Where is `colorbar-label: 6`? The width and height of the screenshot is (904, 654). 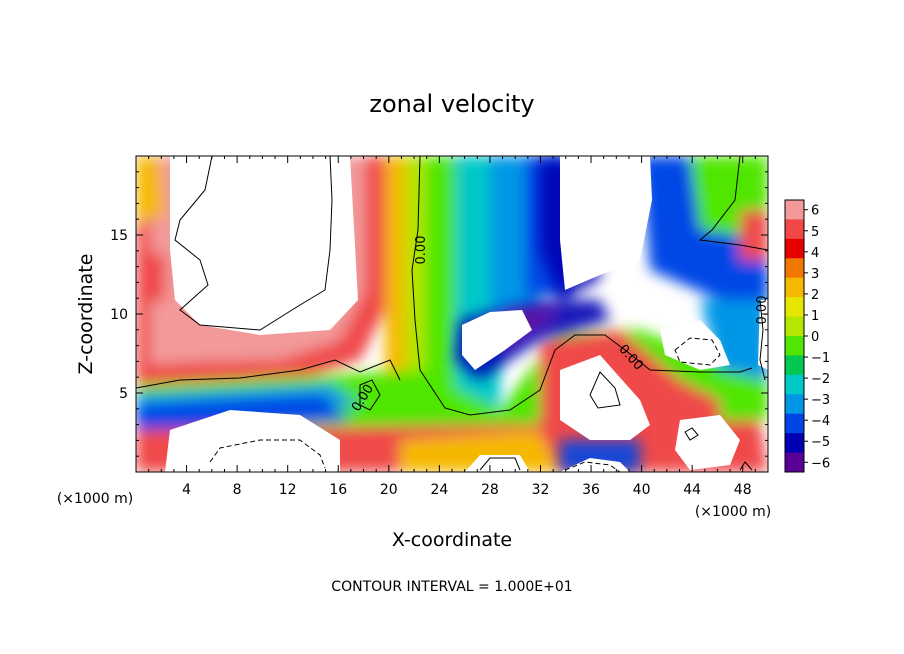
colorbar-label: 6 is located at coordinates (815, 211).